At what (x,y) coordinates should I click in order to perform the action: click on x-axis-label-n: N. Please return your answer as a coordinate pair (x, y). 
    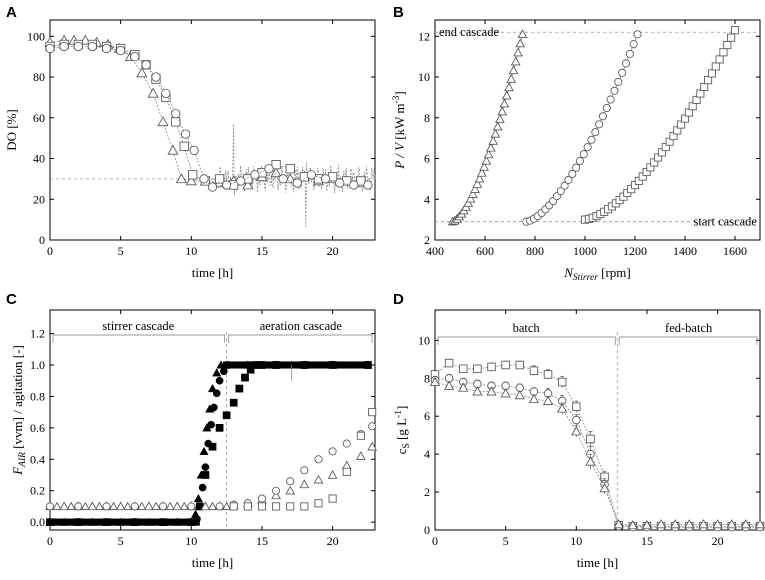
    Looking at the image, I should click on (568, 272).